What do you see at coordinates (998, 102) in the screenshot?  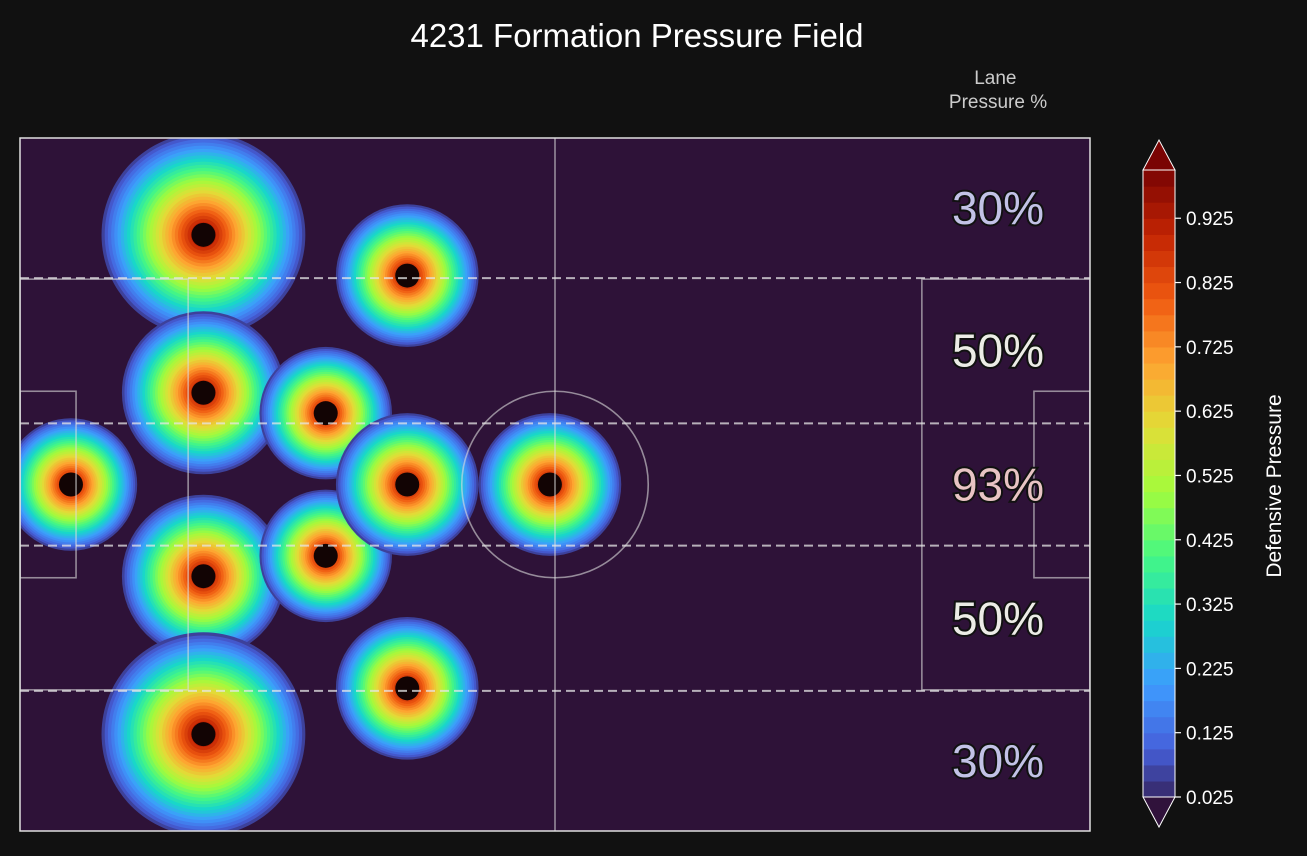 I see `lane-header-line2: Pressure %` at bounding box center [998, 102].